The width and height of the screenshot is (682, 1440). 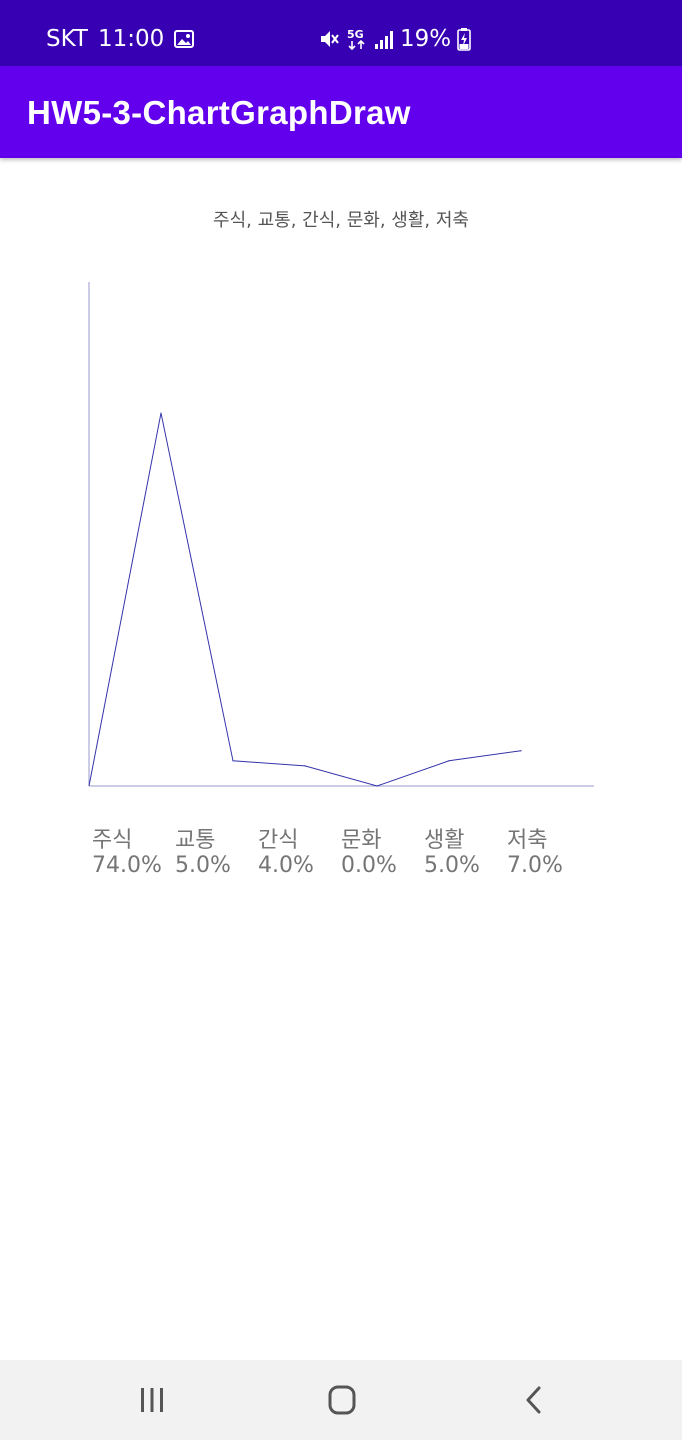 What do you see at coordinates (152, 1400) in the screenshot?
I see `recent-apps-icon` at bounding box center [152, 1400].